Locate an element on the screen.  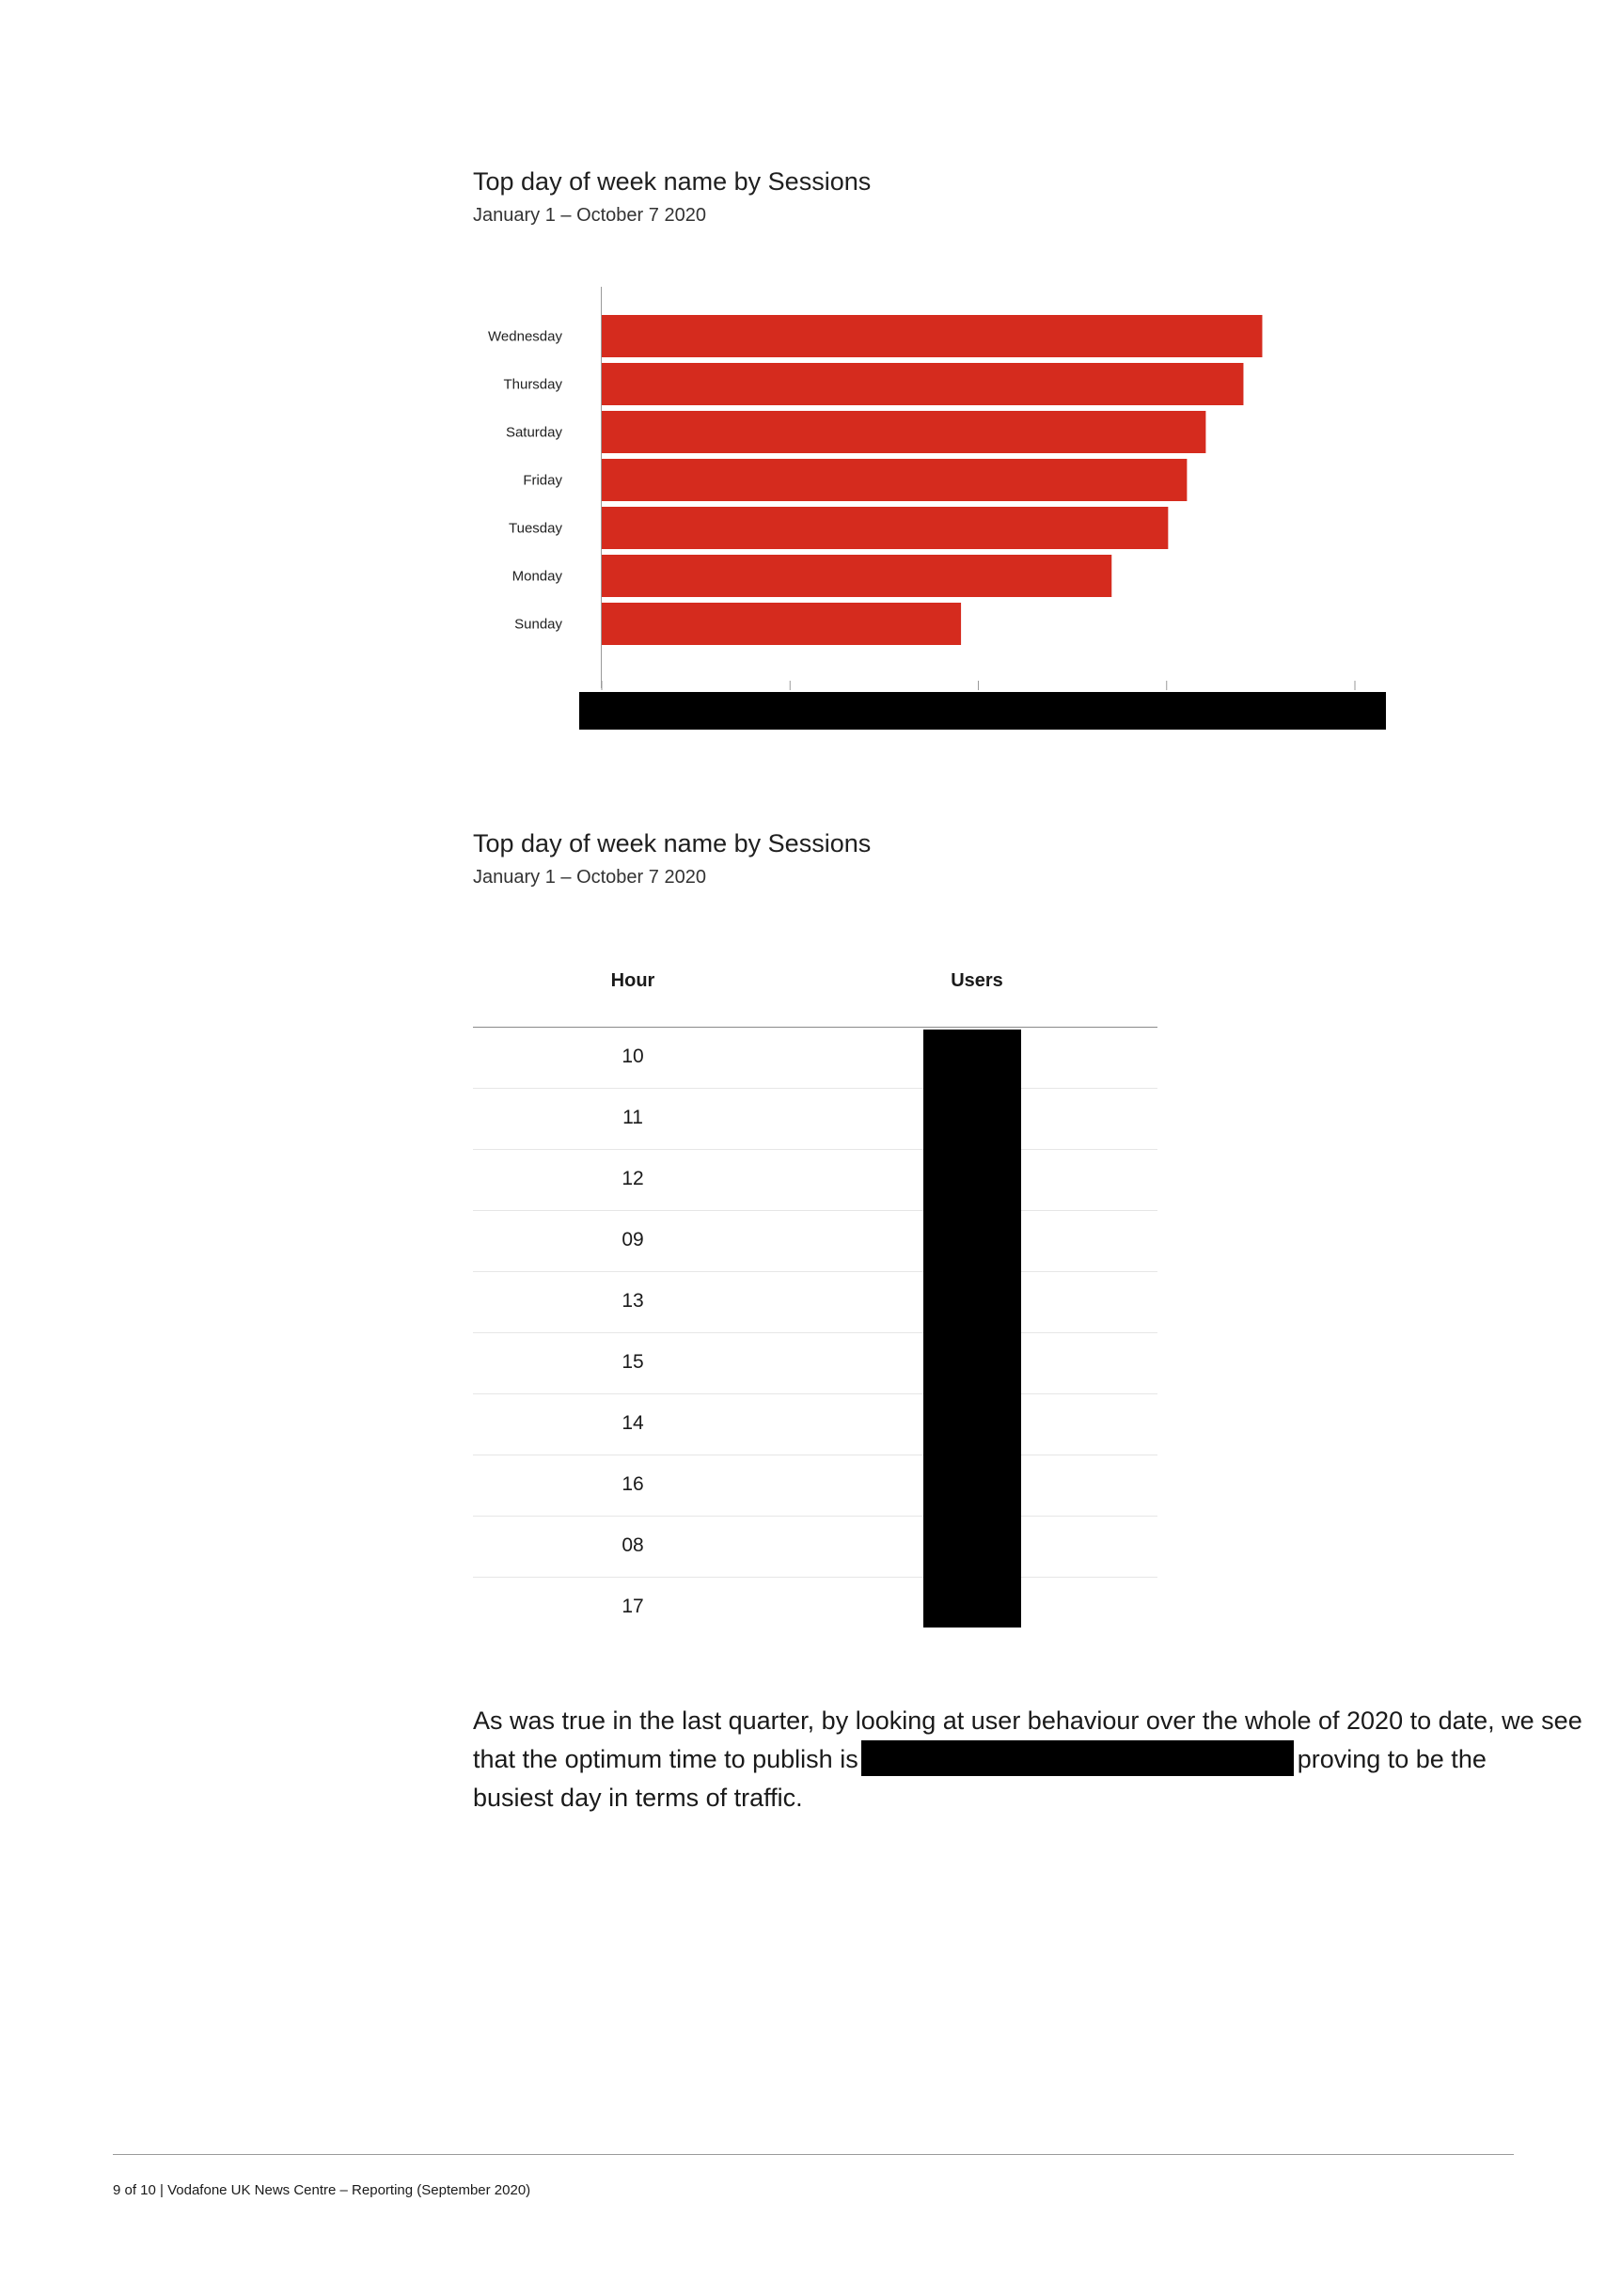
hour-cell: 13 is located at coordinates (633, 1301).